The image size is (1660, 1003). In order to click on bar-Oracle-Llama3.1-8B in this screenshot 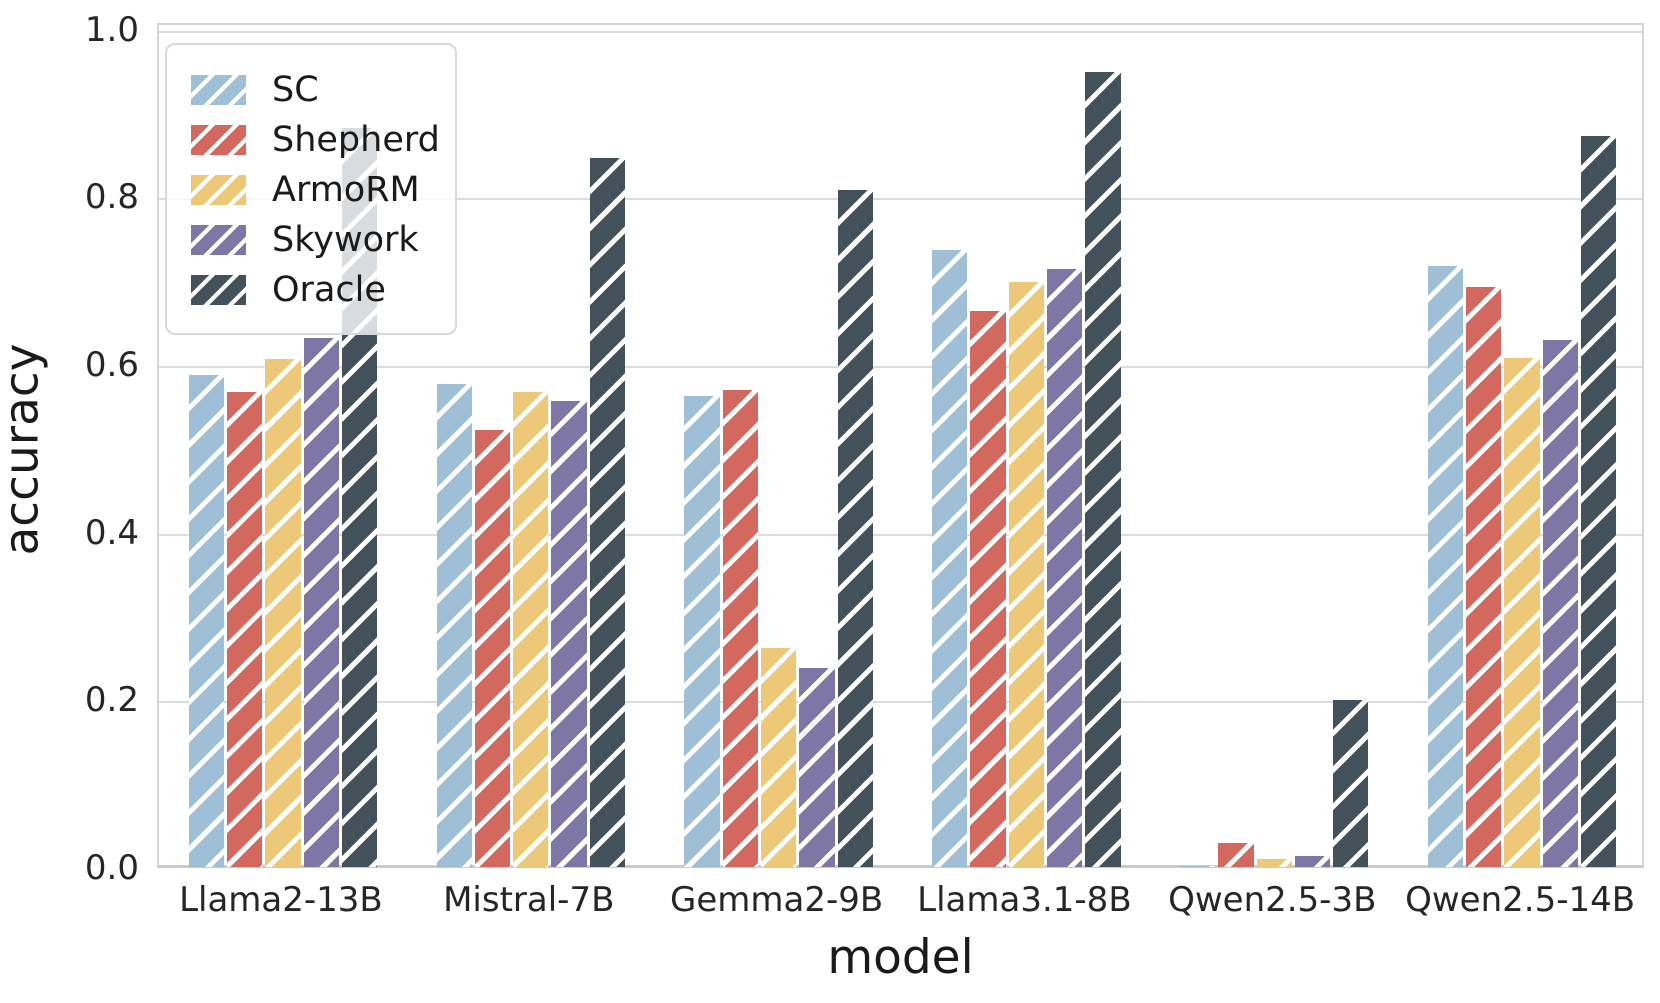, I will do `click(1103, 469)`.